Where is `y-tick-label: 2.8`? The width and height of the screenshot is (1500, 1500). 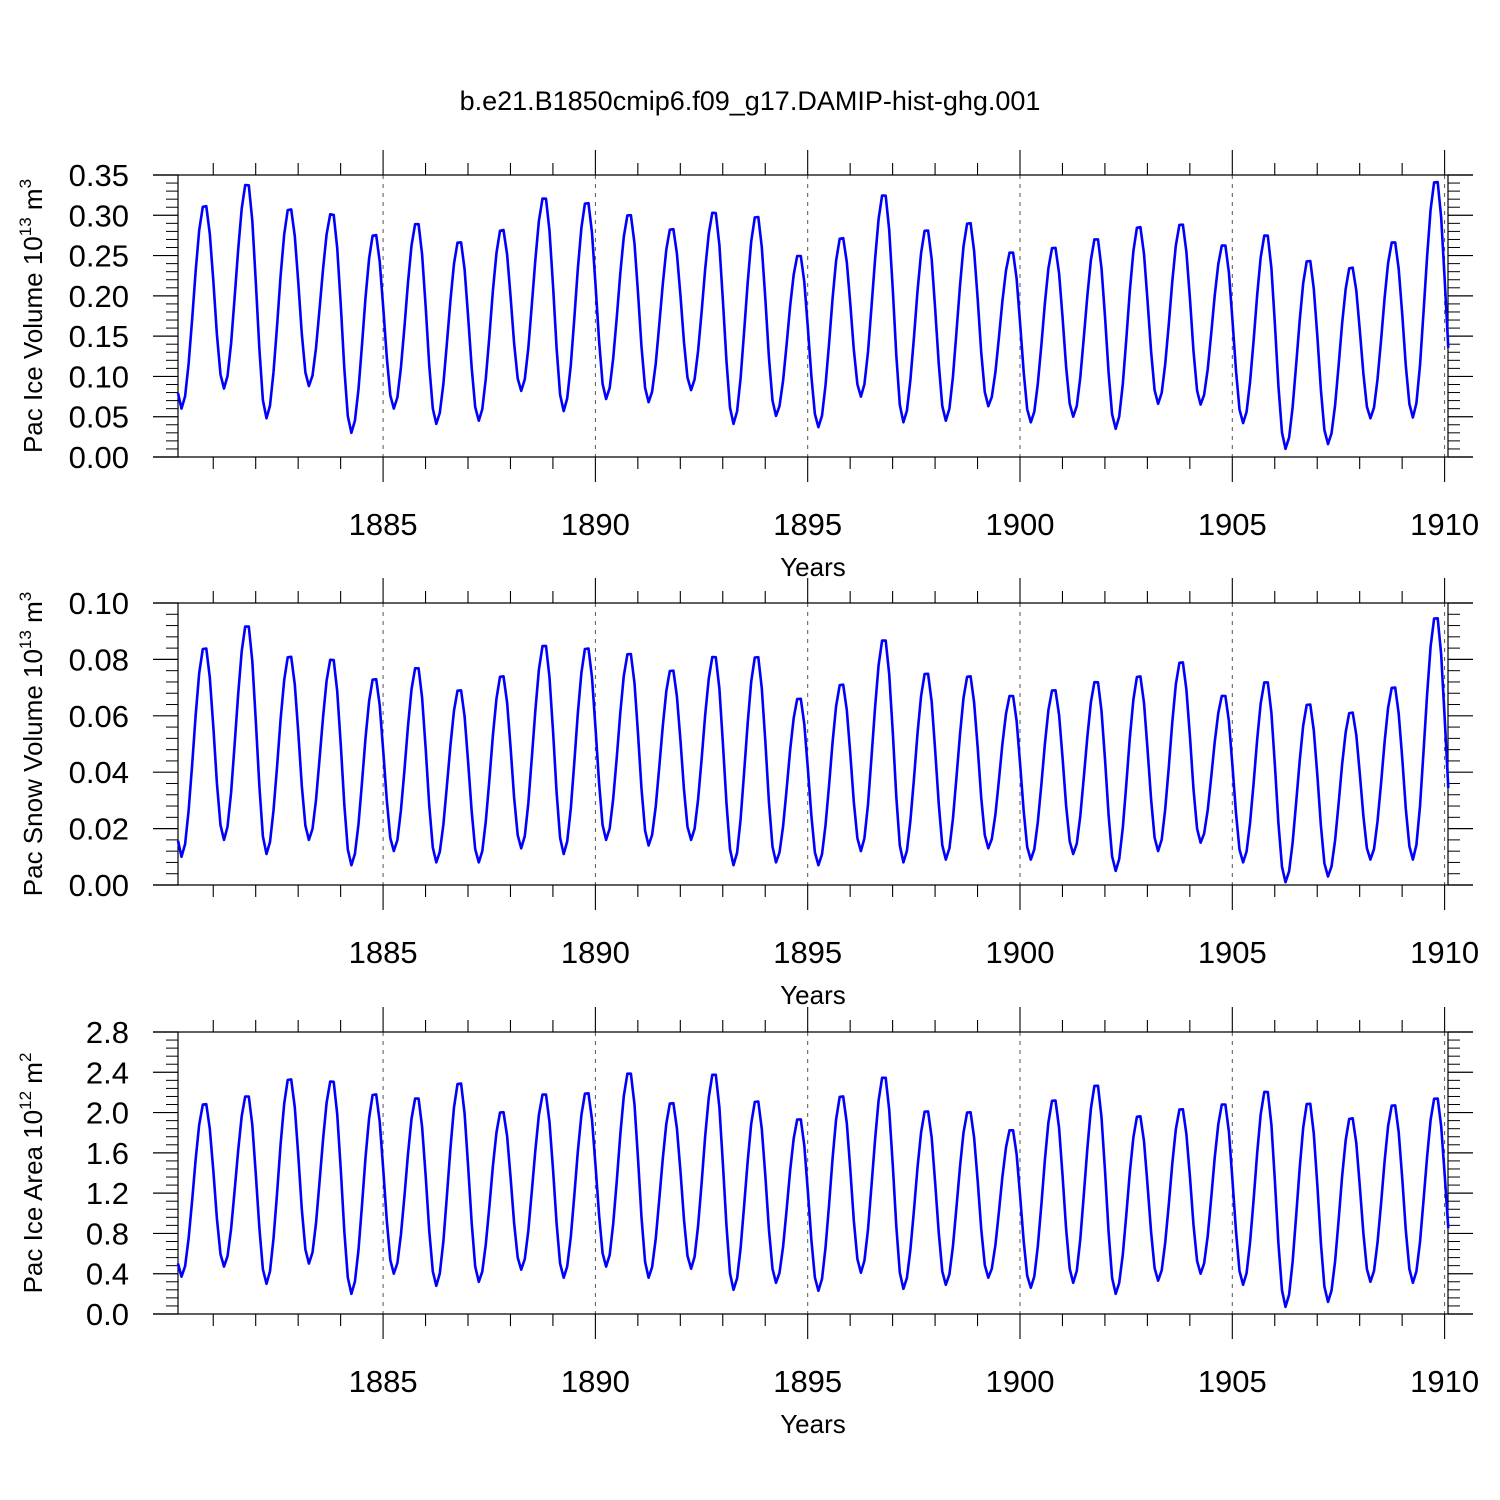
y-tick-label: 2.8 is located at coordinates (107, 1032).